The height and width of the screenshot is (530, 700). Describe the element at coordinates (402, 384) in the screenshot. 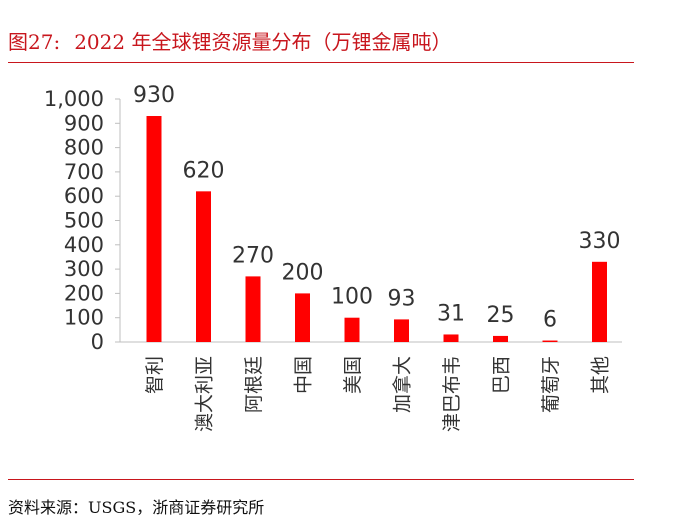

I see `category-label: 加拿大` at that location.